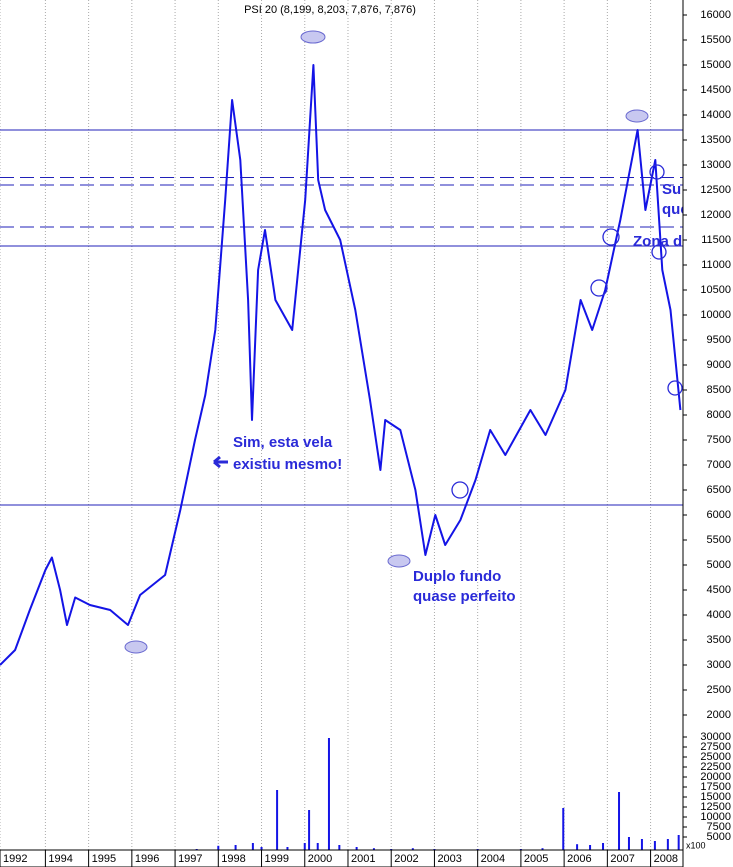 This screenshot has height=867, width=733. I want to click on x-tick-label: 2004, so click(493, 859).